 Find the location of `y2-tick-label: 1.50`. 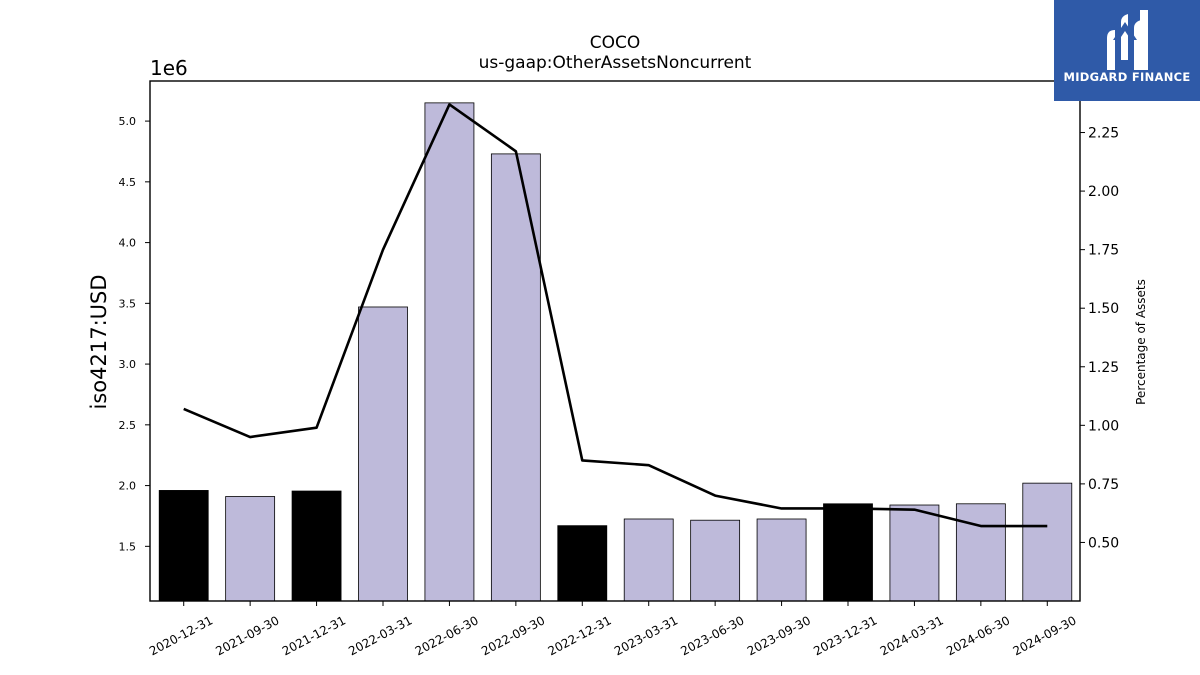

y2-tick-label: 1.50 is located at coordinates (1103, 309).